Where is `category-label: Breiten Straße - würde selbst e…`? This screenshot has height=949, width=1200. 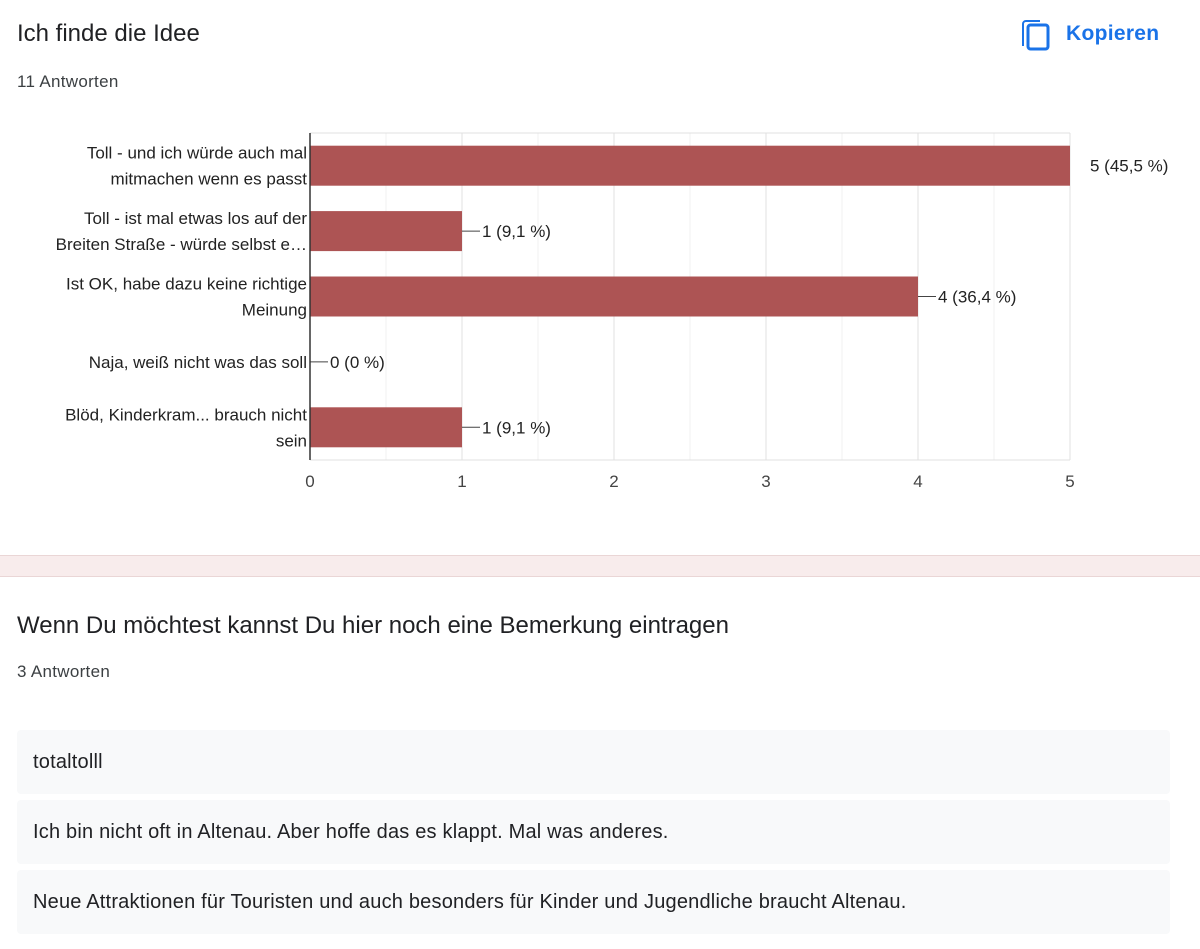
category-label: Breiten Straße - würde selbst e… is located at coordinates (181, 244).